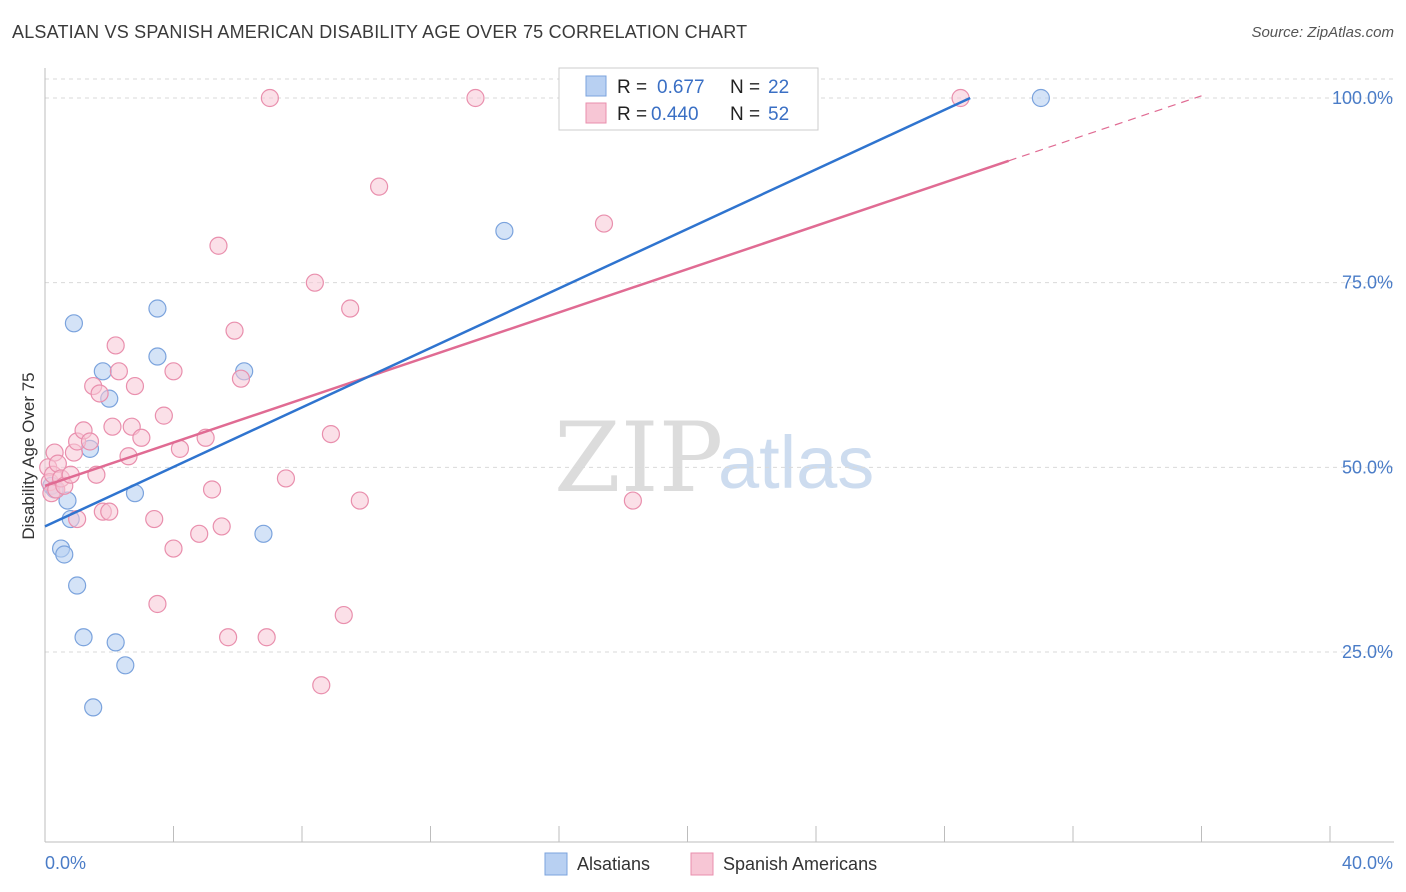  What do you see at coordinates (596, 86) in the screenshot?
I see `alsatians-swatch` at bounding box center [596, 86].